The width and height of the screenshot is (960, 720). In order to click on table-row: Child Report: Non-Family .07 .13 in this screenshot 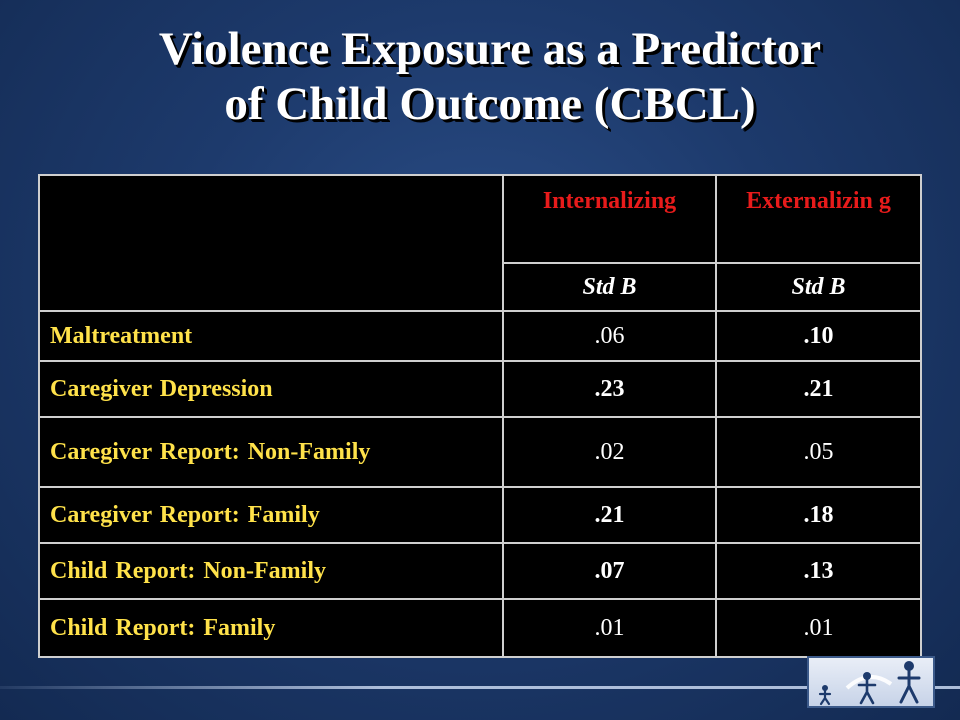, I will do `click(480, 571)`.